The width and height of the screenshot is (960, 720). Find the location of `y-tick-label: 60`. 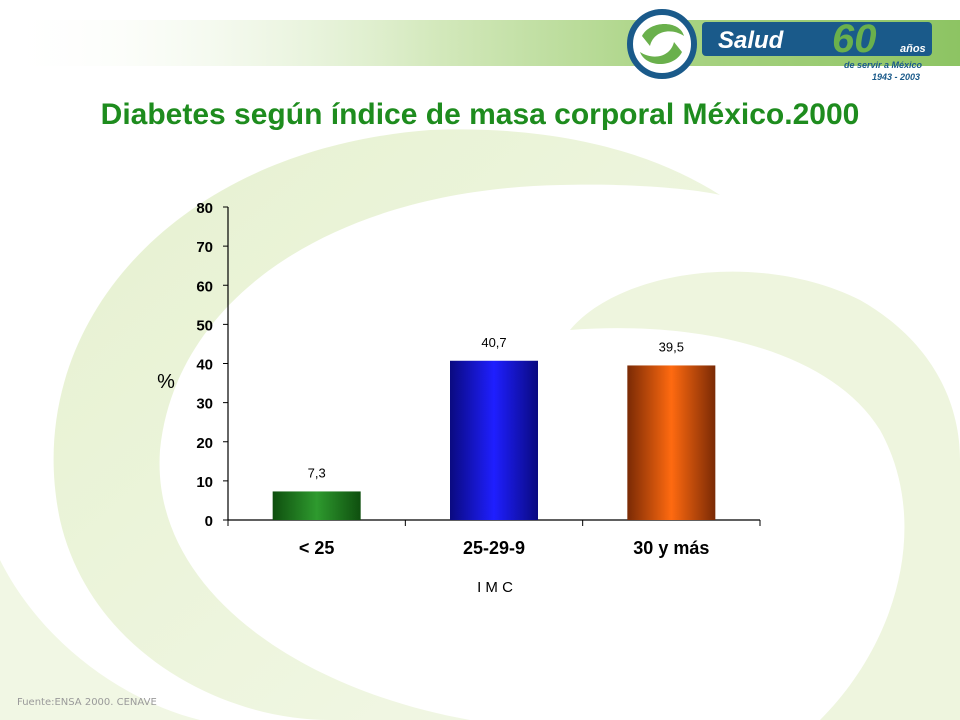

y-tick-label: 60 is located at coordinates (204, 286).